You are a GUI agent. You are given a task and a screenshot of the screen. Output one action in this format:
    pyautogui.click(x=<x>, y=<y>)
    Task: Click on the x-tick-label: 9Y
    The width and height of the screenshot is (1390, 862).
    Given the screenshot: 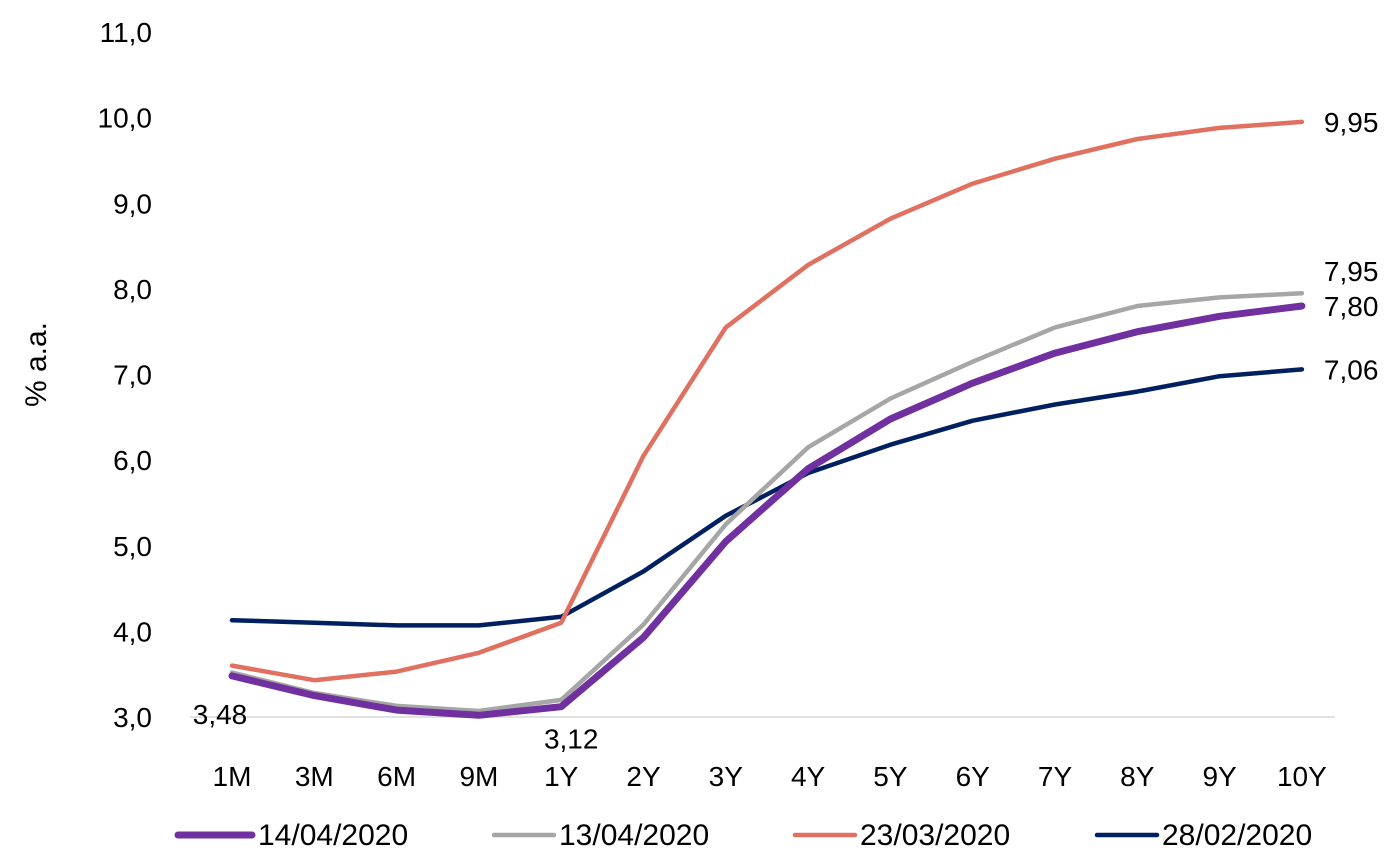 What is the action you would take?
    pyautogui.click(x=1219, y=776)
    